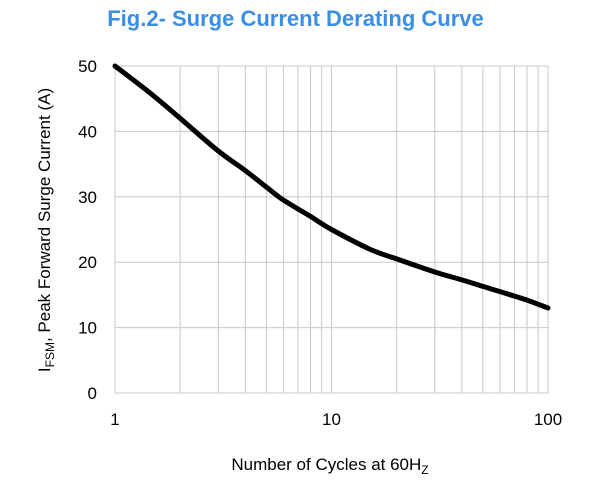 Image resolution: width=591 pixels, height=494 pixels. What do you see at coordinates (92, 393) in the screenshot?
I see `y-tick-label: 0` at bounding box center [92, 393].